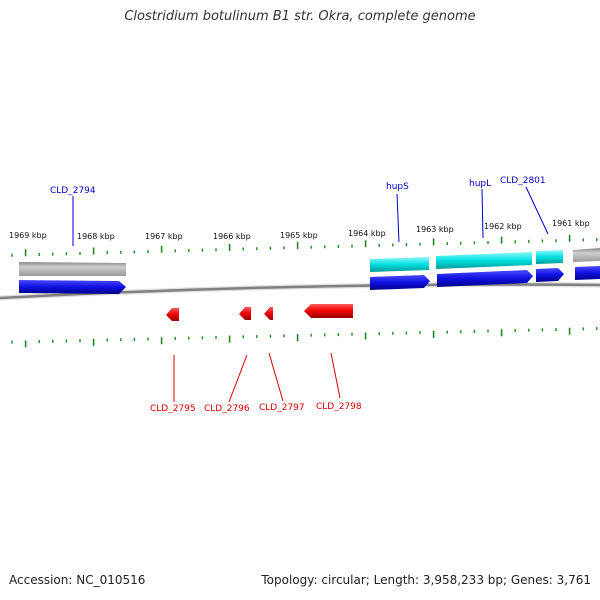 This screenshot has width=600, height=600. I want to click on gene-label-forward: CLD_2794, so click(73, 191).